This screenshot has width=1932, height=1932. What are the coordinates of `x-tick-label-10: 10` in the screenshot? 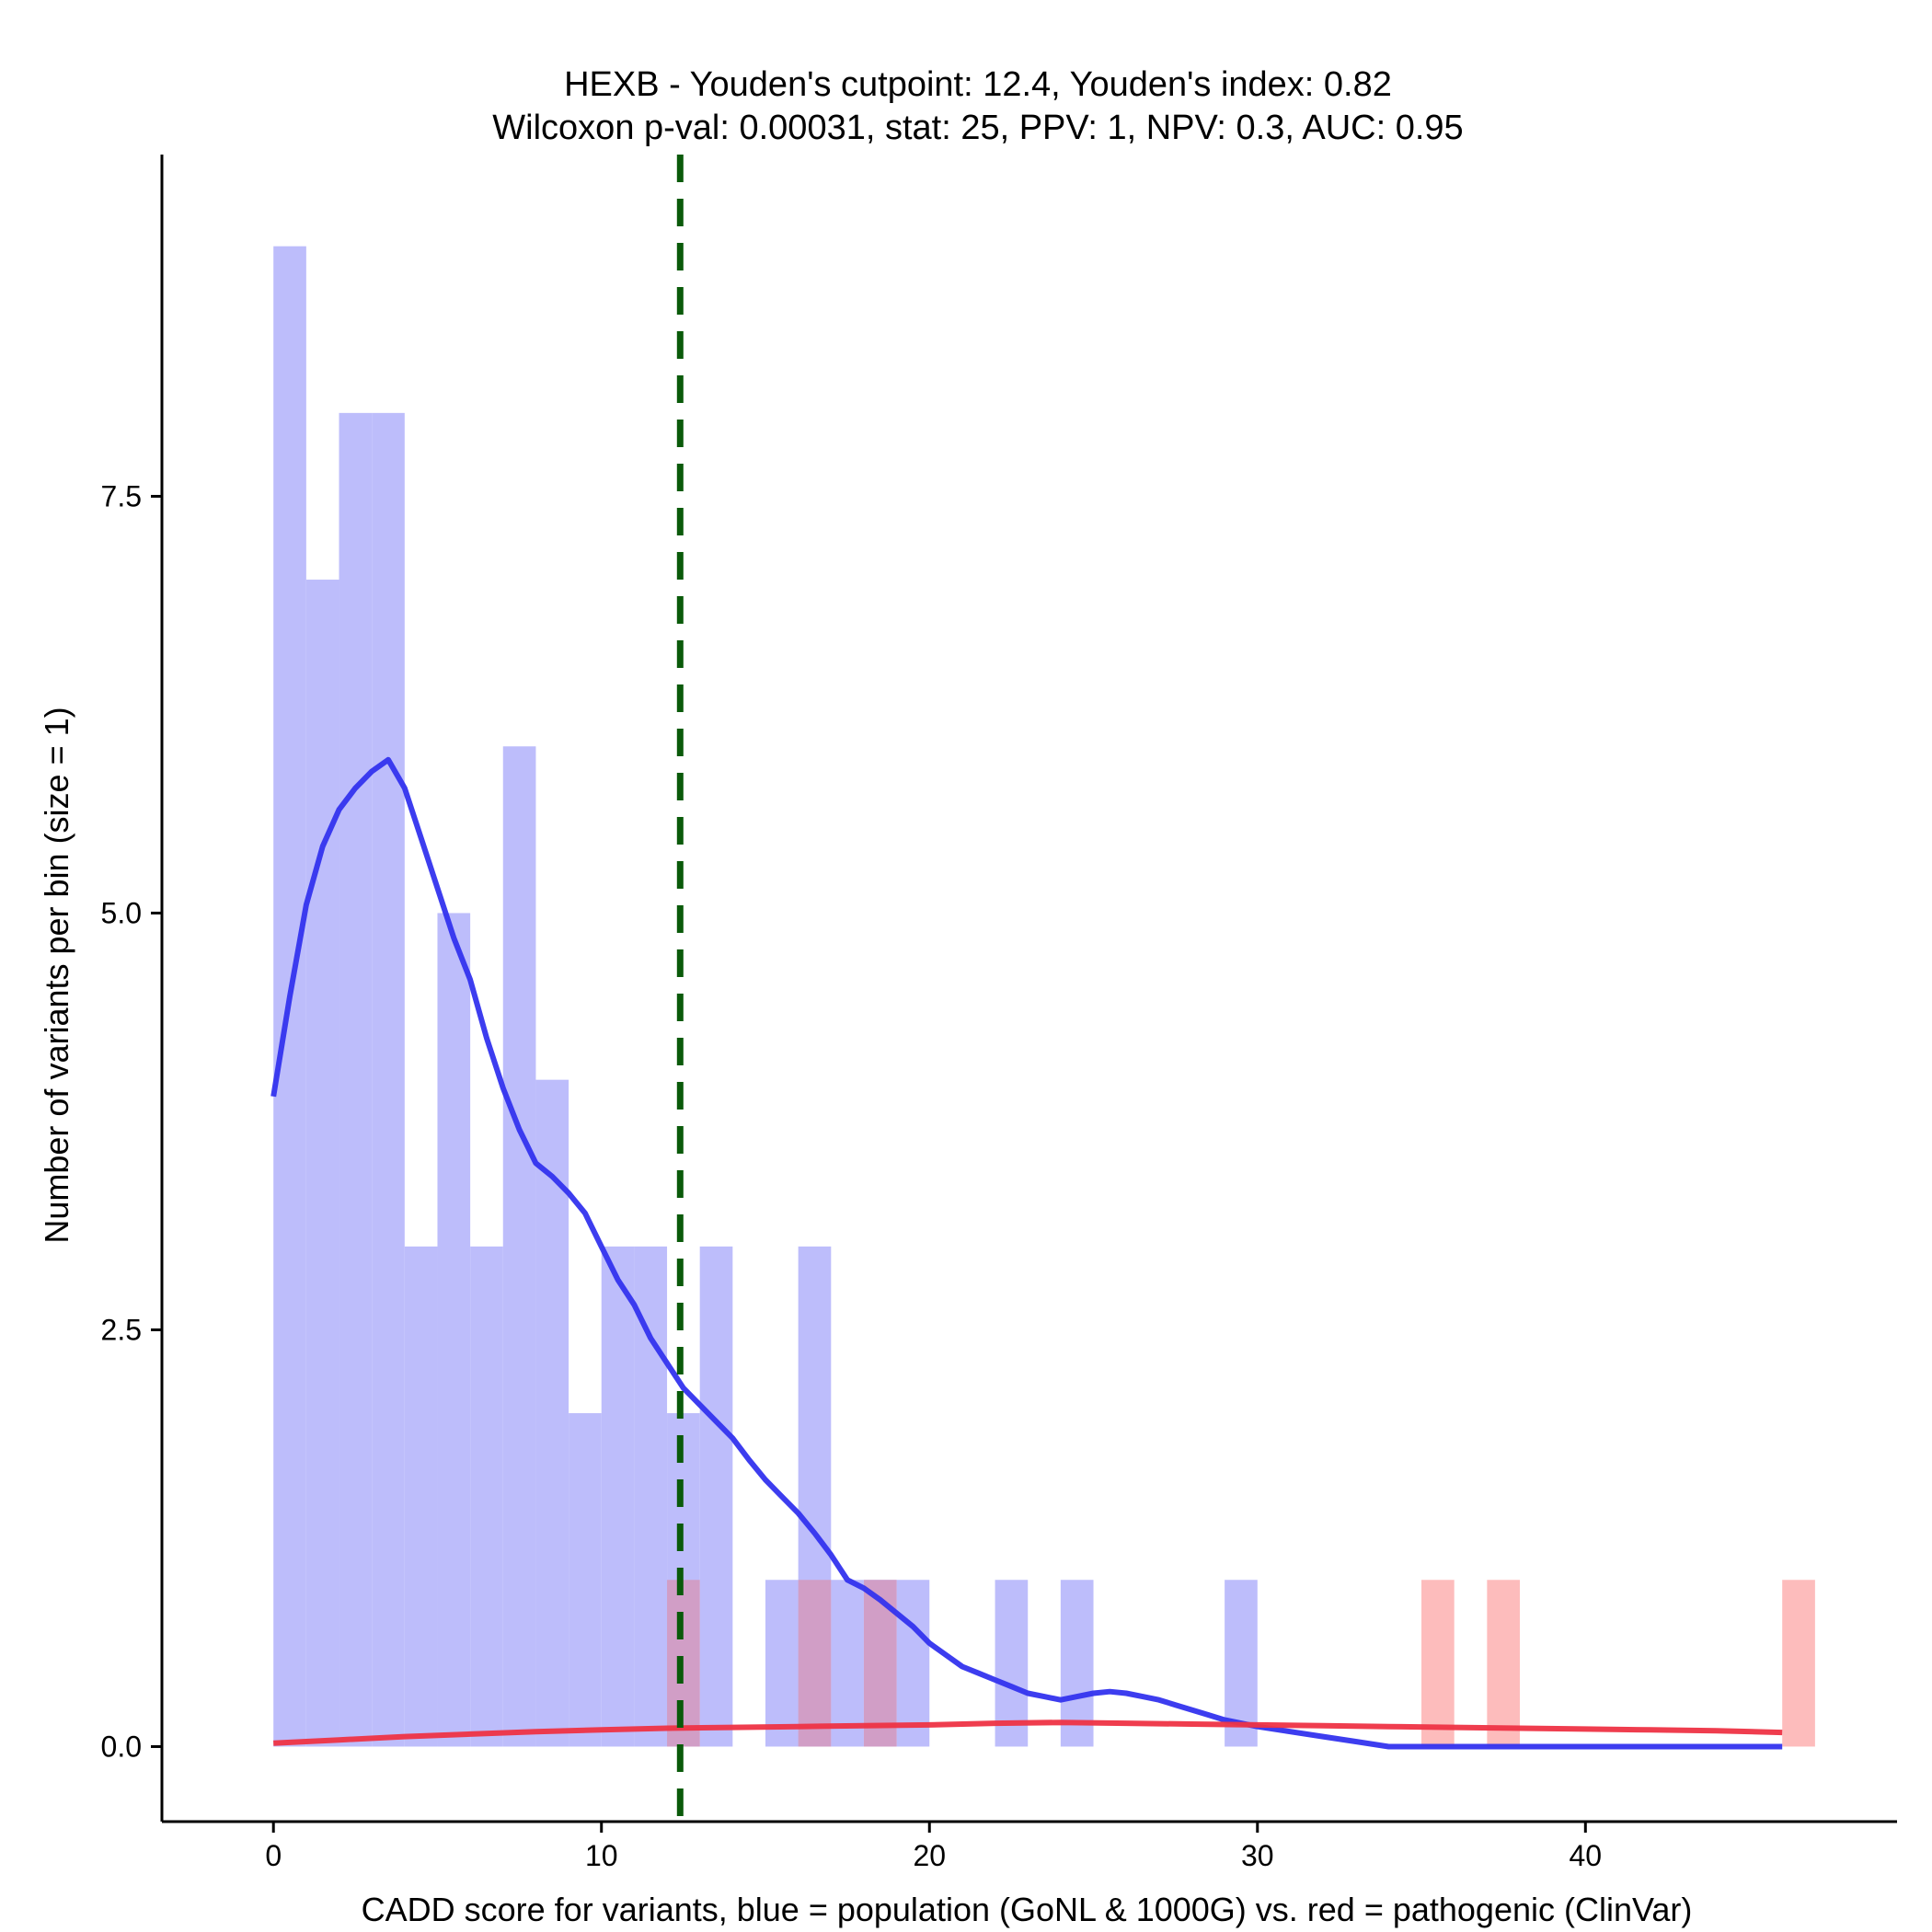 It's located at (601, 1855).